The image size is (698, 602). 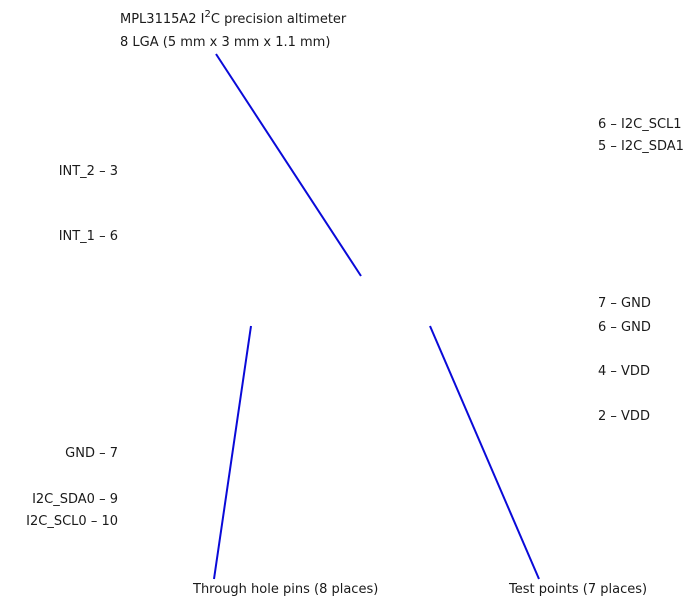 I want to click on altimeter-title: MPL3115A2 I2C precision altimeter, so click(x=233, y=18).